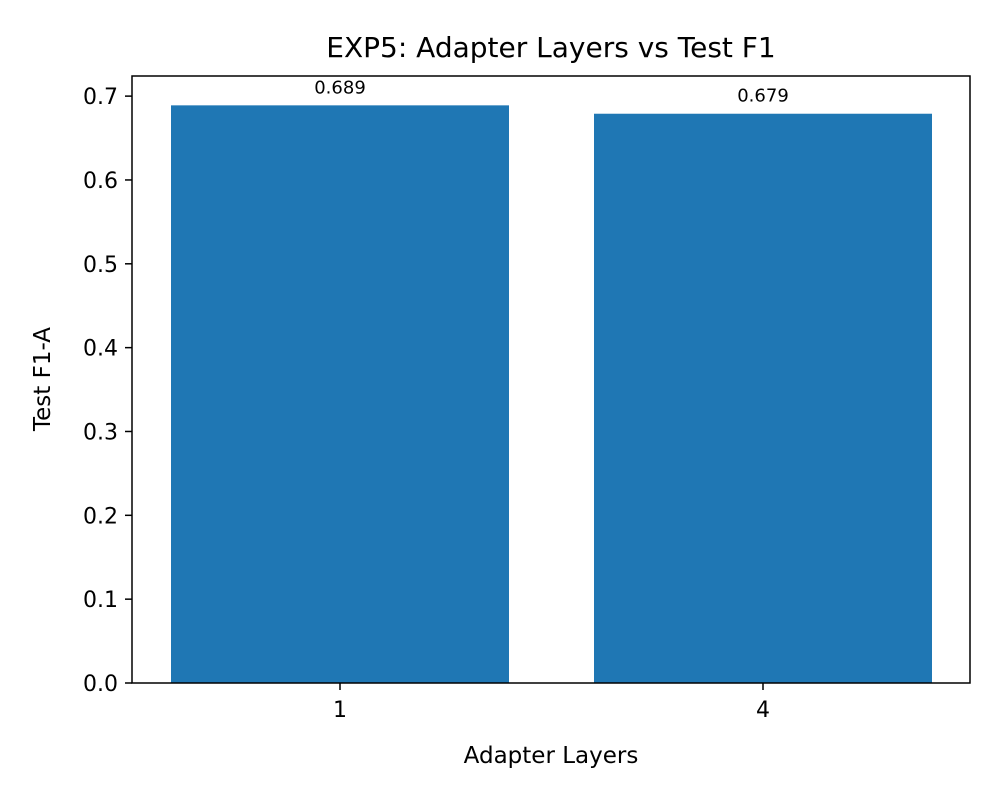  Describe the element at coordinates (100, 600) in the screenshot. I see `y-tick-label: 0.1` at that location.